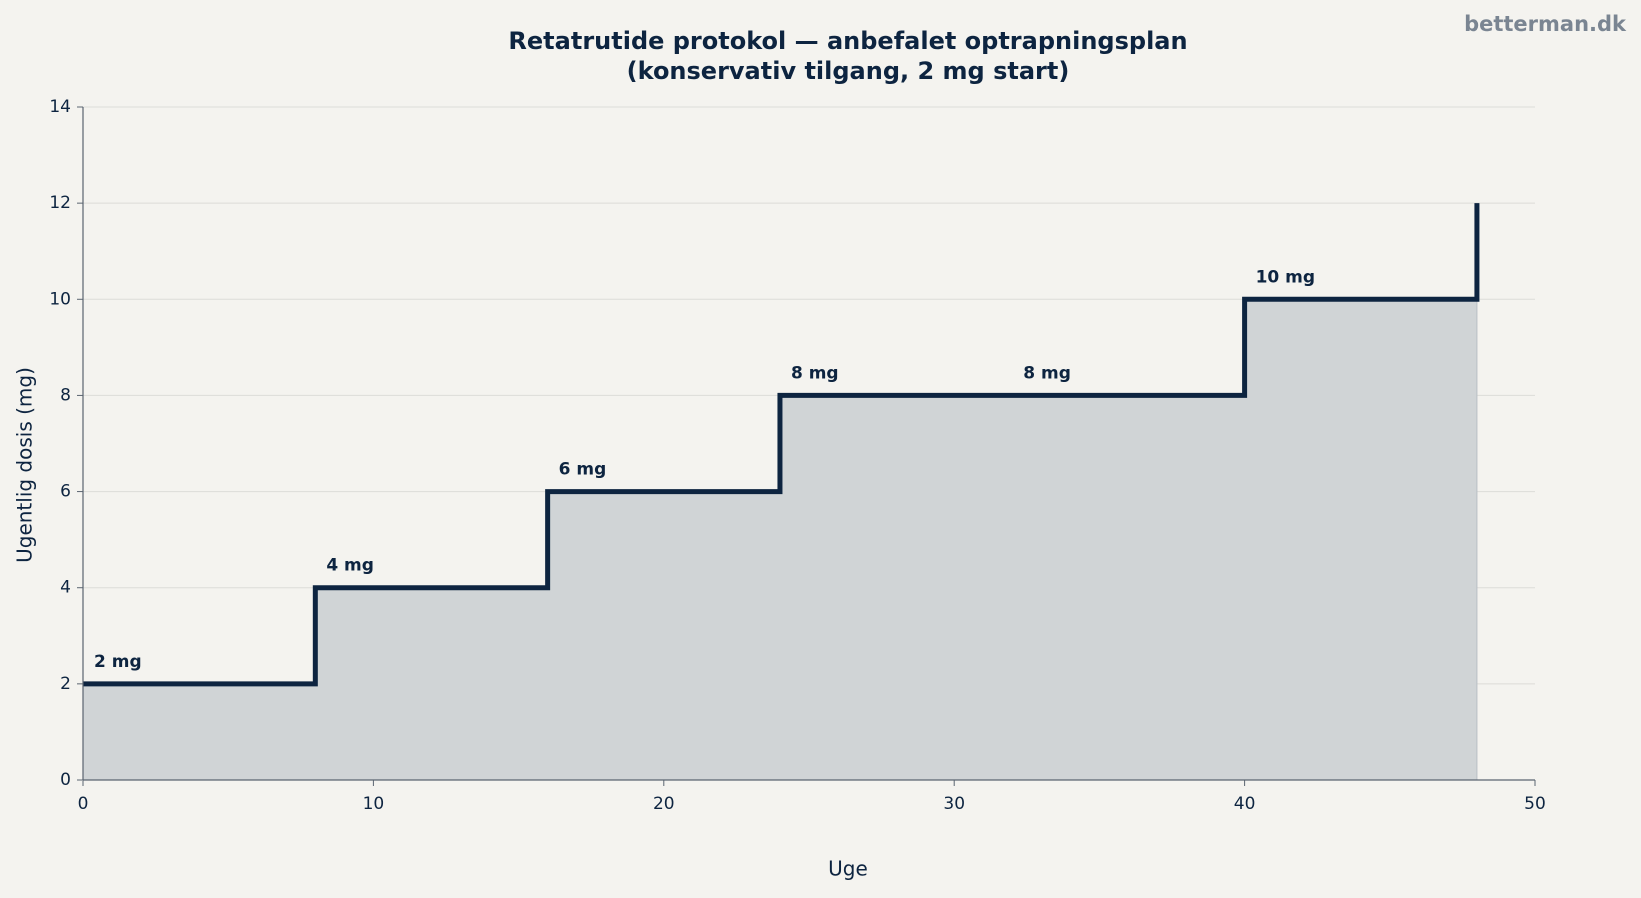 The height and width of the screenshot is (898, 1641). I want to click on data-label: 2 mg, so click(118, 662).